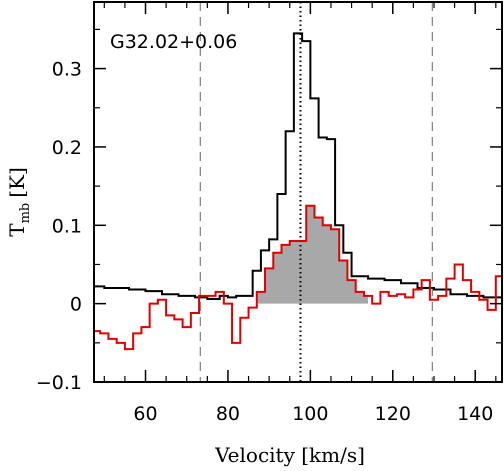 The image size is (504, 471). Describe the element at coordinates (17, 182) in the screenshot. I see `y-axis-label-unit: [K]` at that location.